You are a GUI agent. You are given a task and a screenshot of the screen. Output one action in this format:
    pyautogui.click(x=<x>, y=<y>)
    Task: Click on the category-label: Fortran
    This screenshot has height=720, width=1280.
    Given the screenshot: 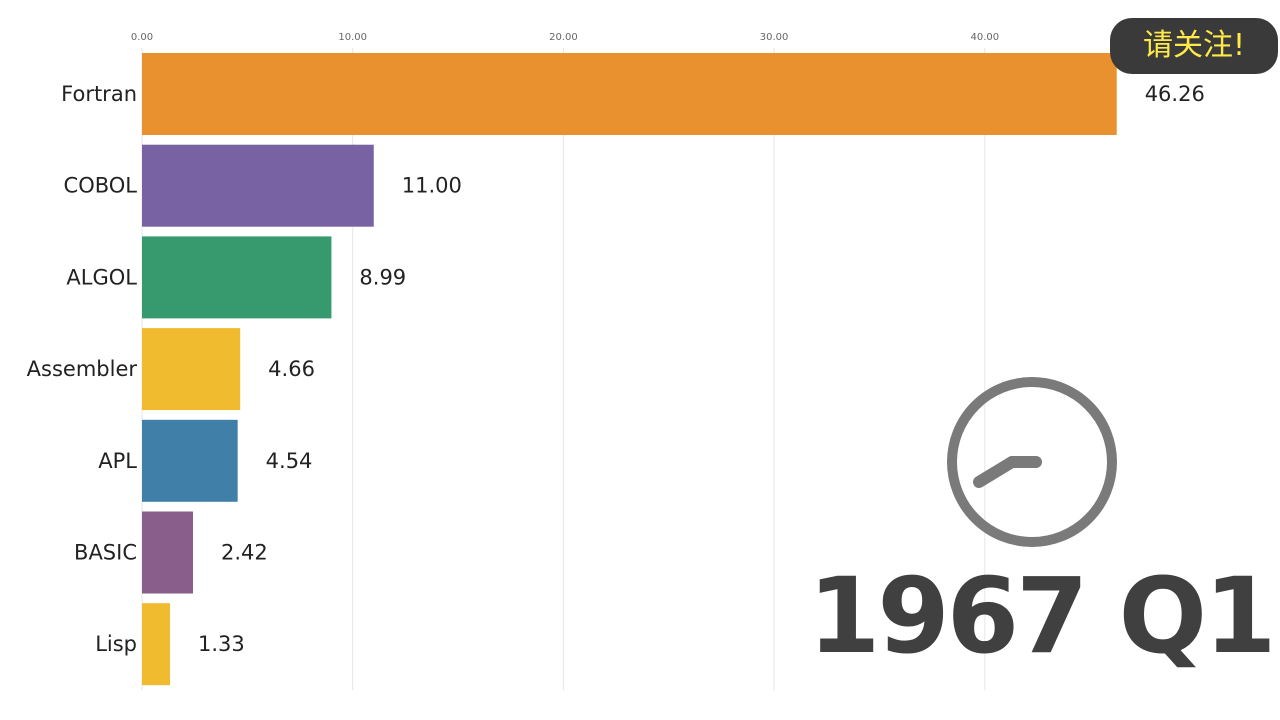 What is the action you would take?
    pyautogui.click(x=99, y=94)
    